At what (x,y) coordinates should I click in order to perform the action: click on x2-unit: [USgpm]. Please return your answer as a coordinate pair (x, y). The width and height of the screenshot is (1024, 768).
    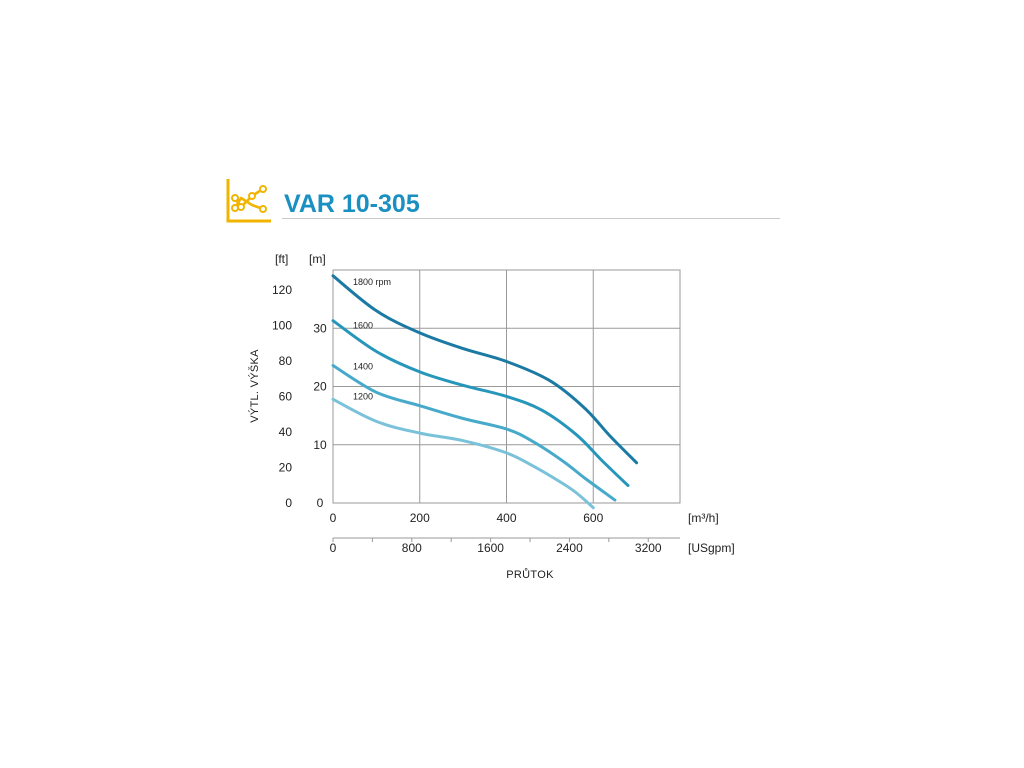
    Looking at the image, I should click on (711, 548).